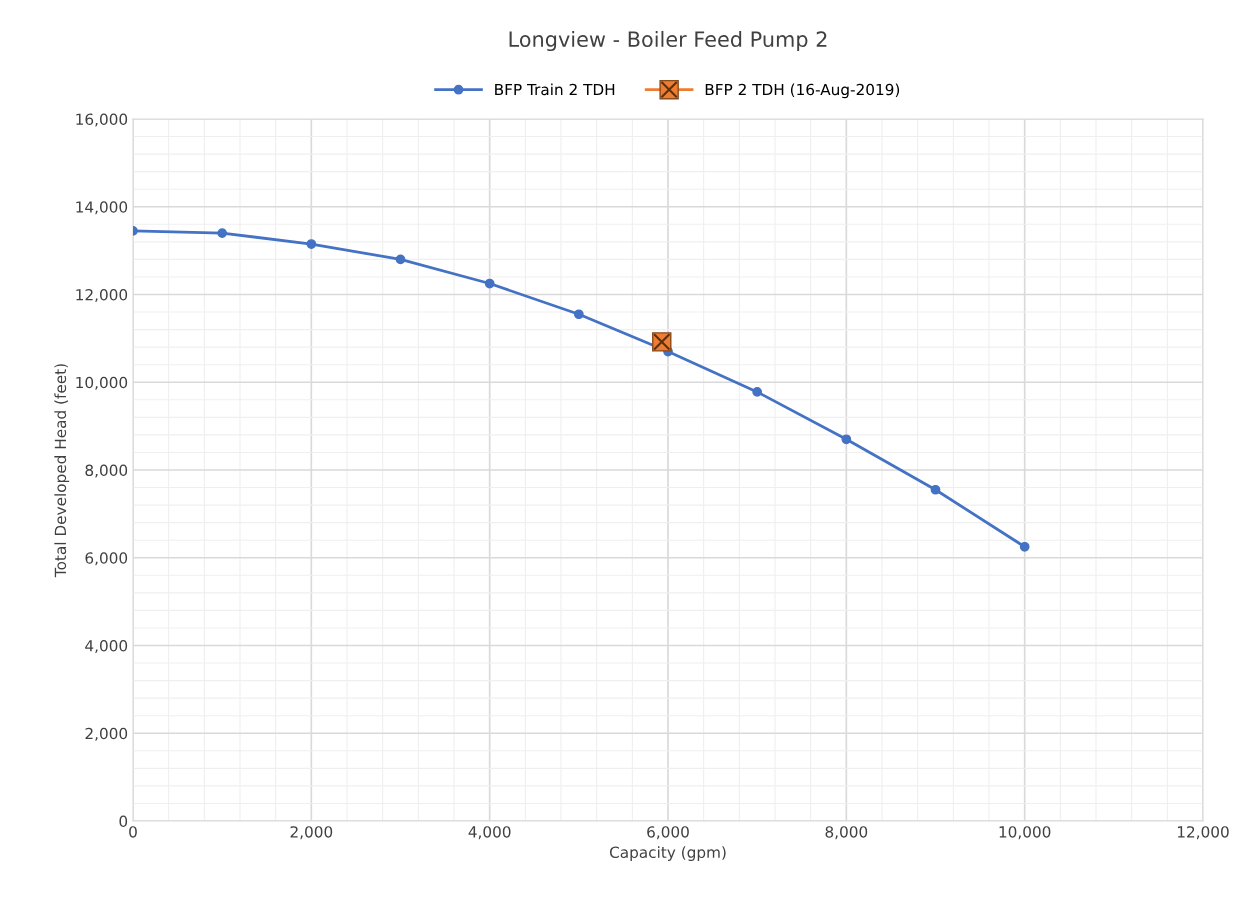 The height and width of the screenshot is (907, 1249). I want to click on y-tick-label: 4,000, so click(106, 646).